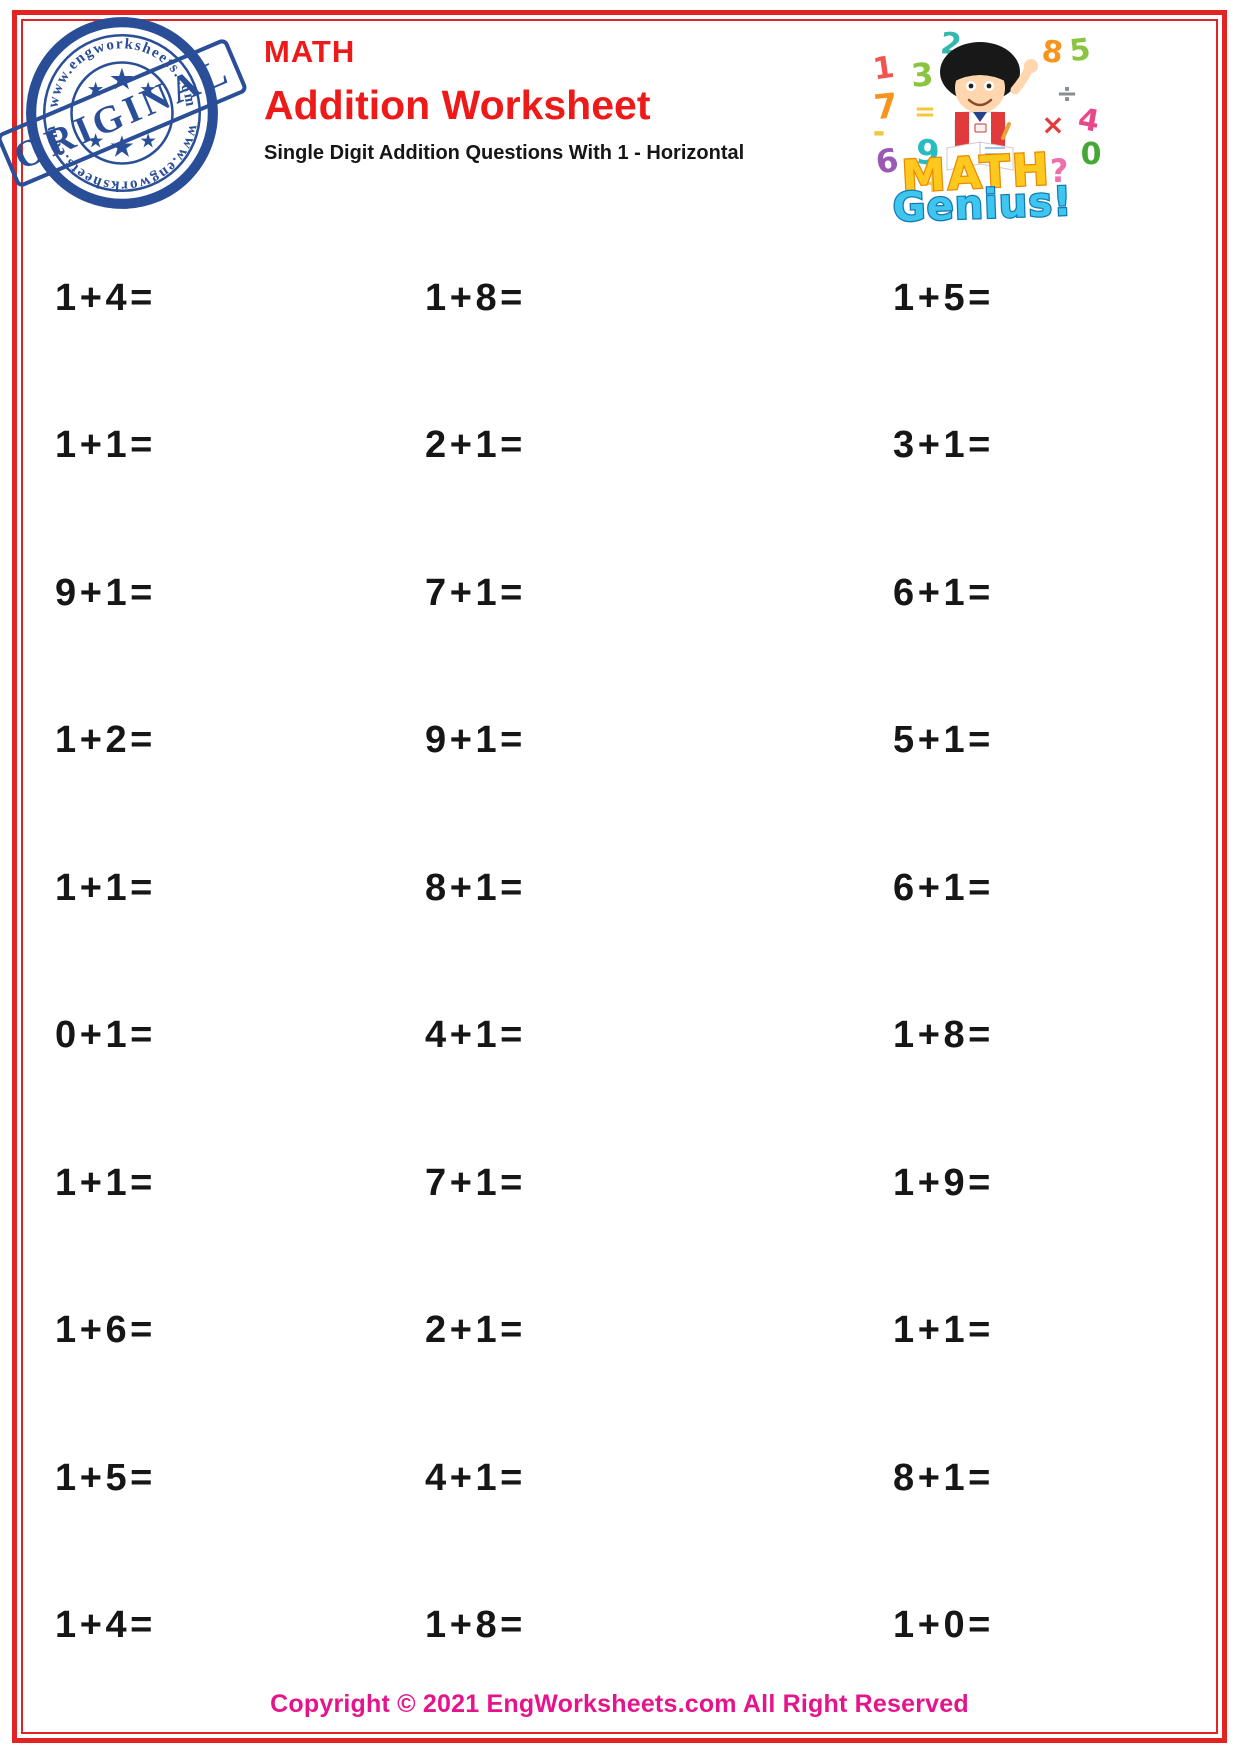 The image size is (1239, 1754). What do you see at coordinates (982, 205) in the screenshot?
I see `logo-word-genius: Genius!` at bounding box center [982, 205].